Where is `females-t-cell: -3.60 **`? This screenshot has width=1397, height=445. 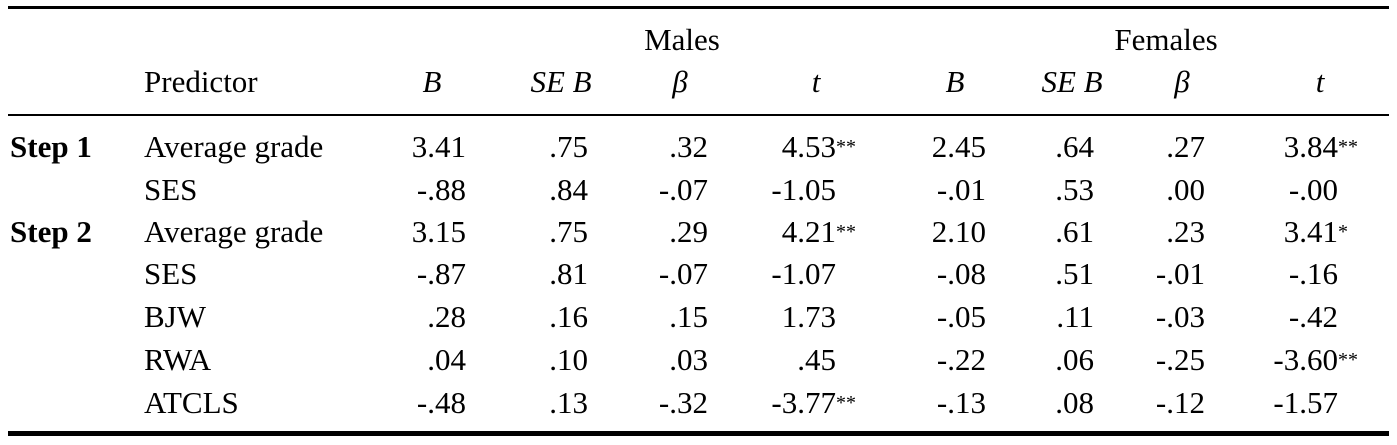
females-t-cell: -3.60 ** is located at coordinates (1315, 359).